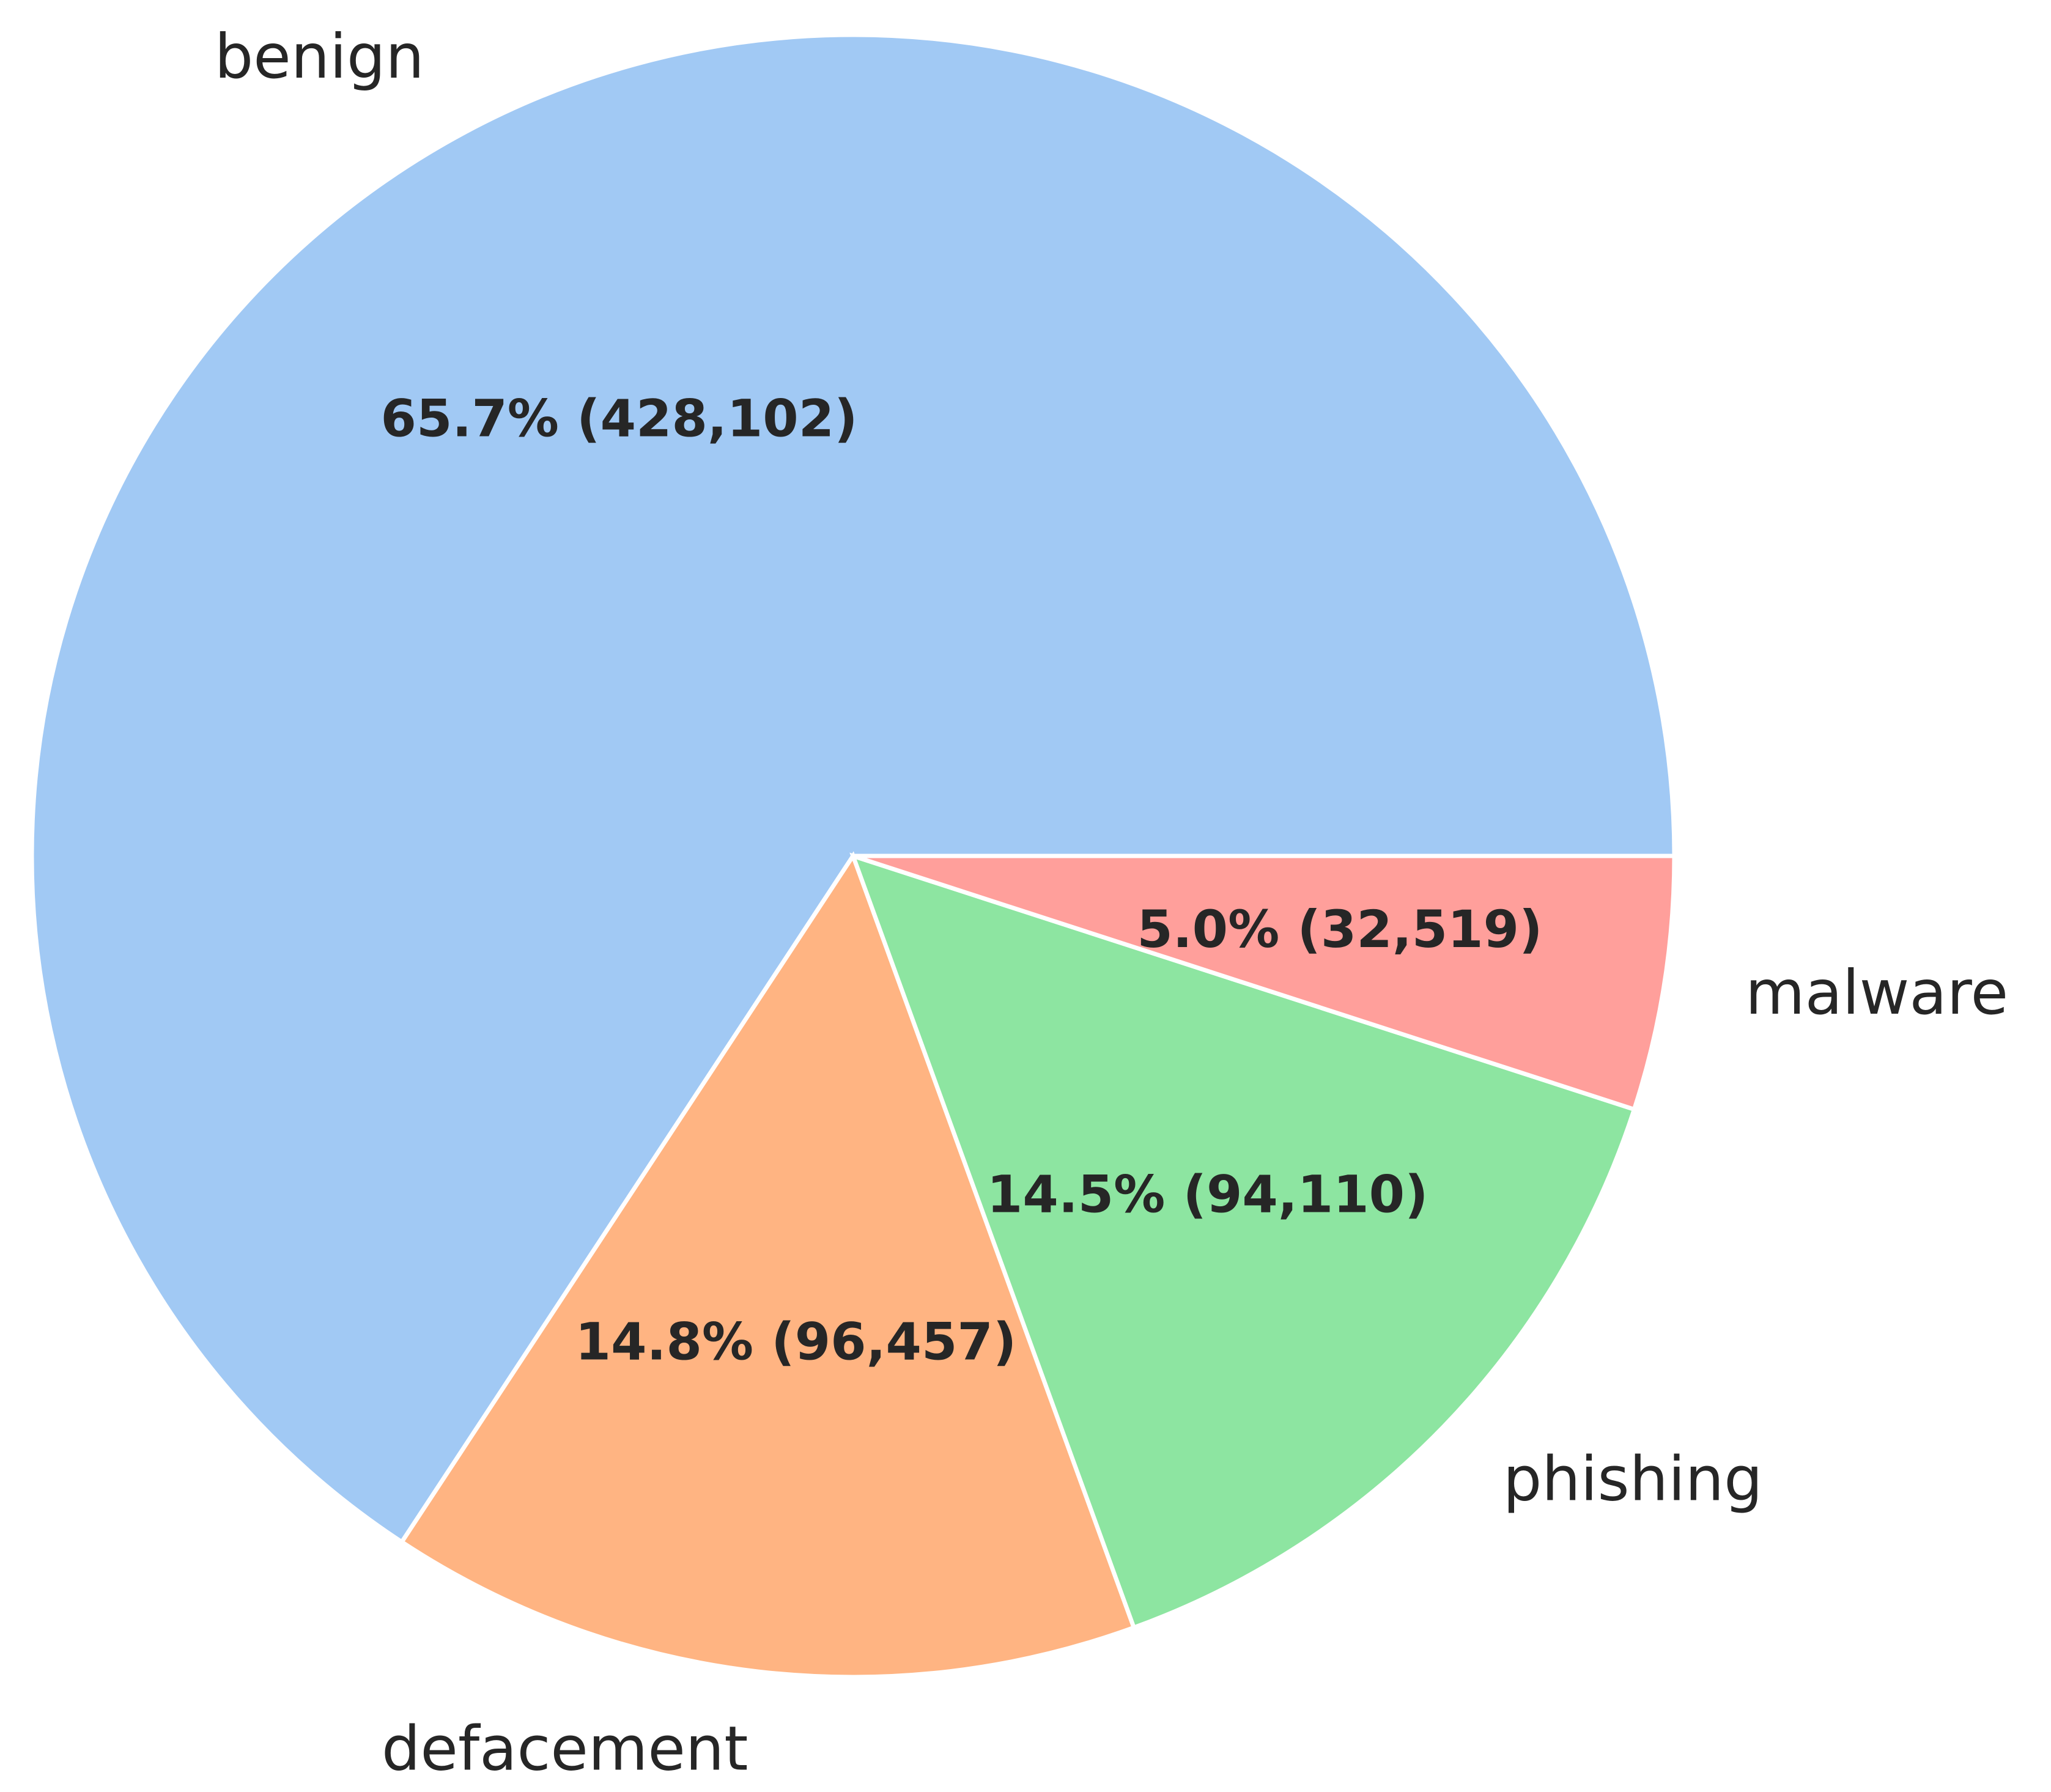 This screenshot has width=2051, height=1792. Describe the element at coordinates (1264, 983) in the screenshot. I see `pie-slice-malware` at that location.